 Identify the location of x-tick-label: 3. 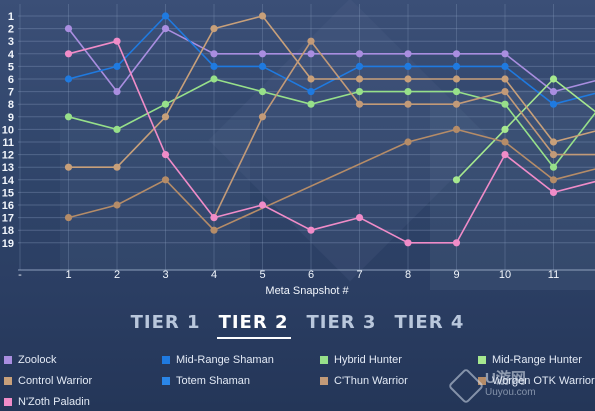
(165, 275).